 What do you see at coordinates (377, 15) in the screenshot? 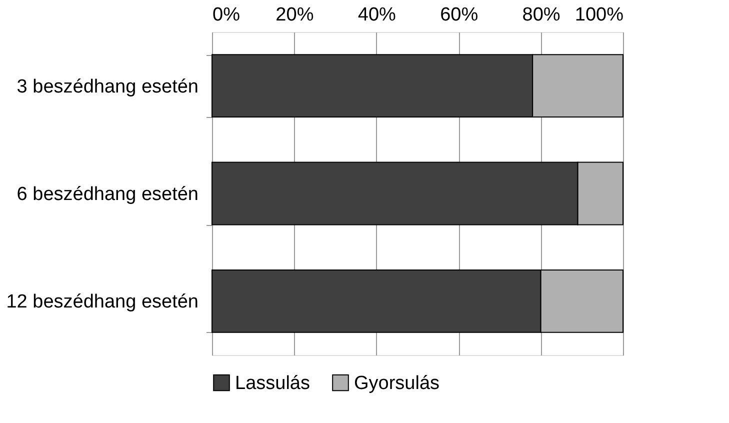
I see `x-tick-label: 40%` at bounding box center [377, 15].